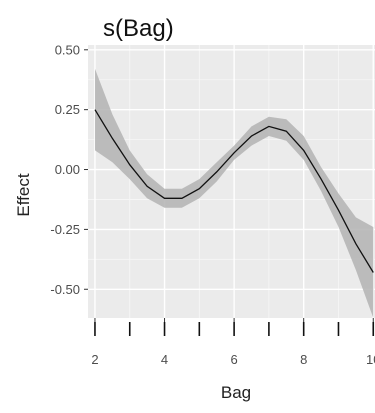 This screenshot has height=413, width=375. Describe the element at coordinates (23, 194) in the screenshot. I see `y-axis-title: Effect` at that location.